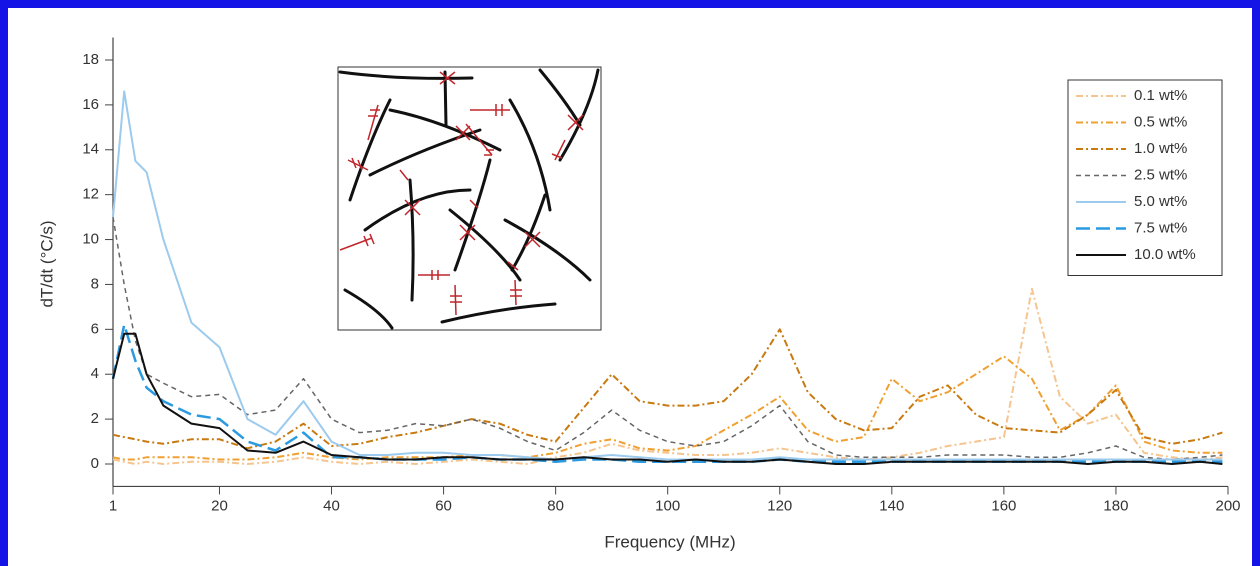 This screenshot has width=1260, height=566. I want to click on legend-label: 0.1 wt%, so click(1160, 95).